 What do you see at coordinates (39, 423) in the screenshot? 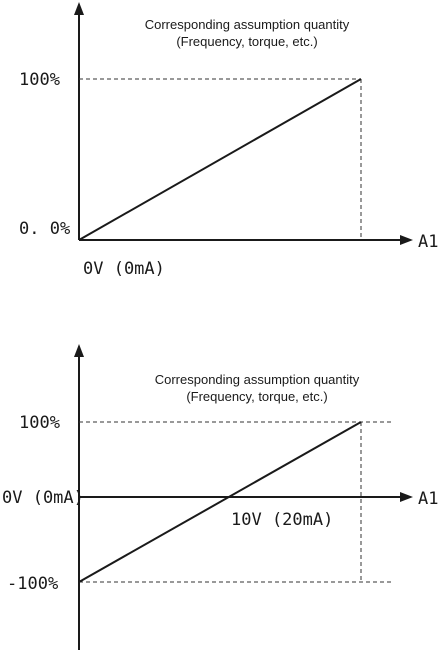
I see `diagram2-y-label-100: 100%` at bounding box center [39, 423].